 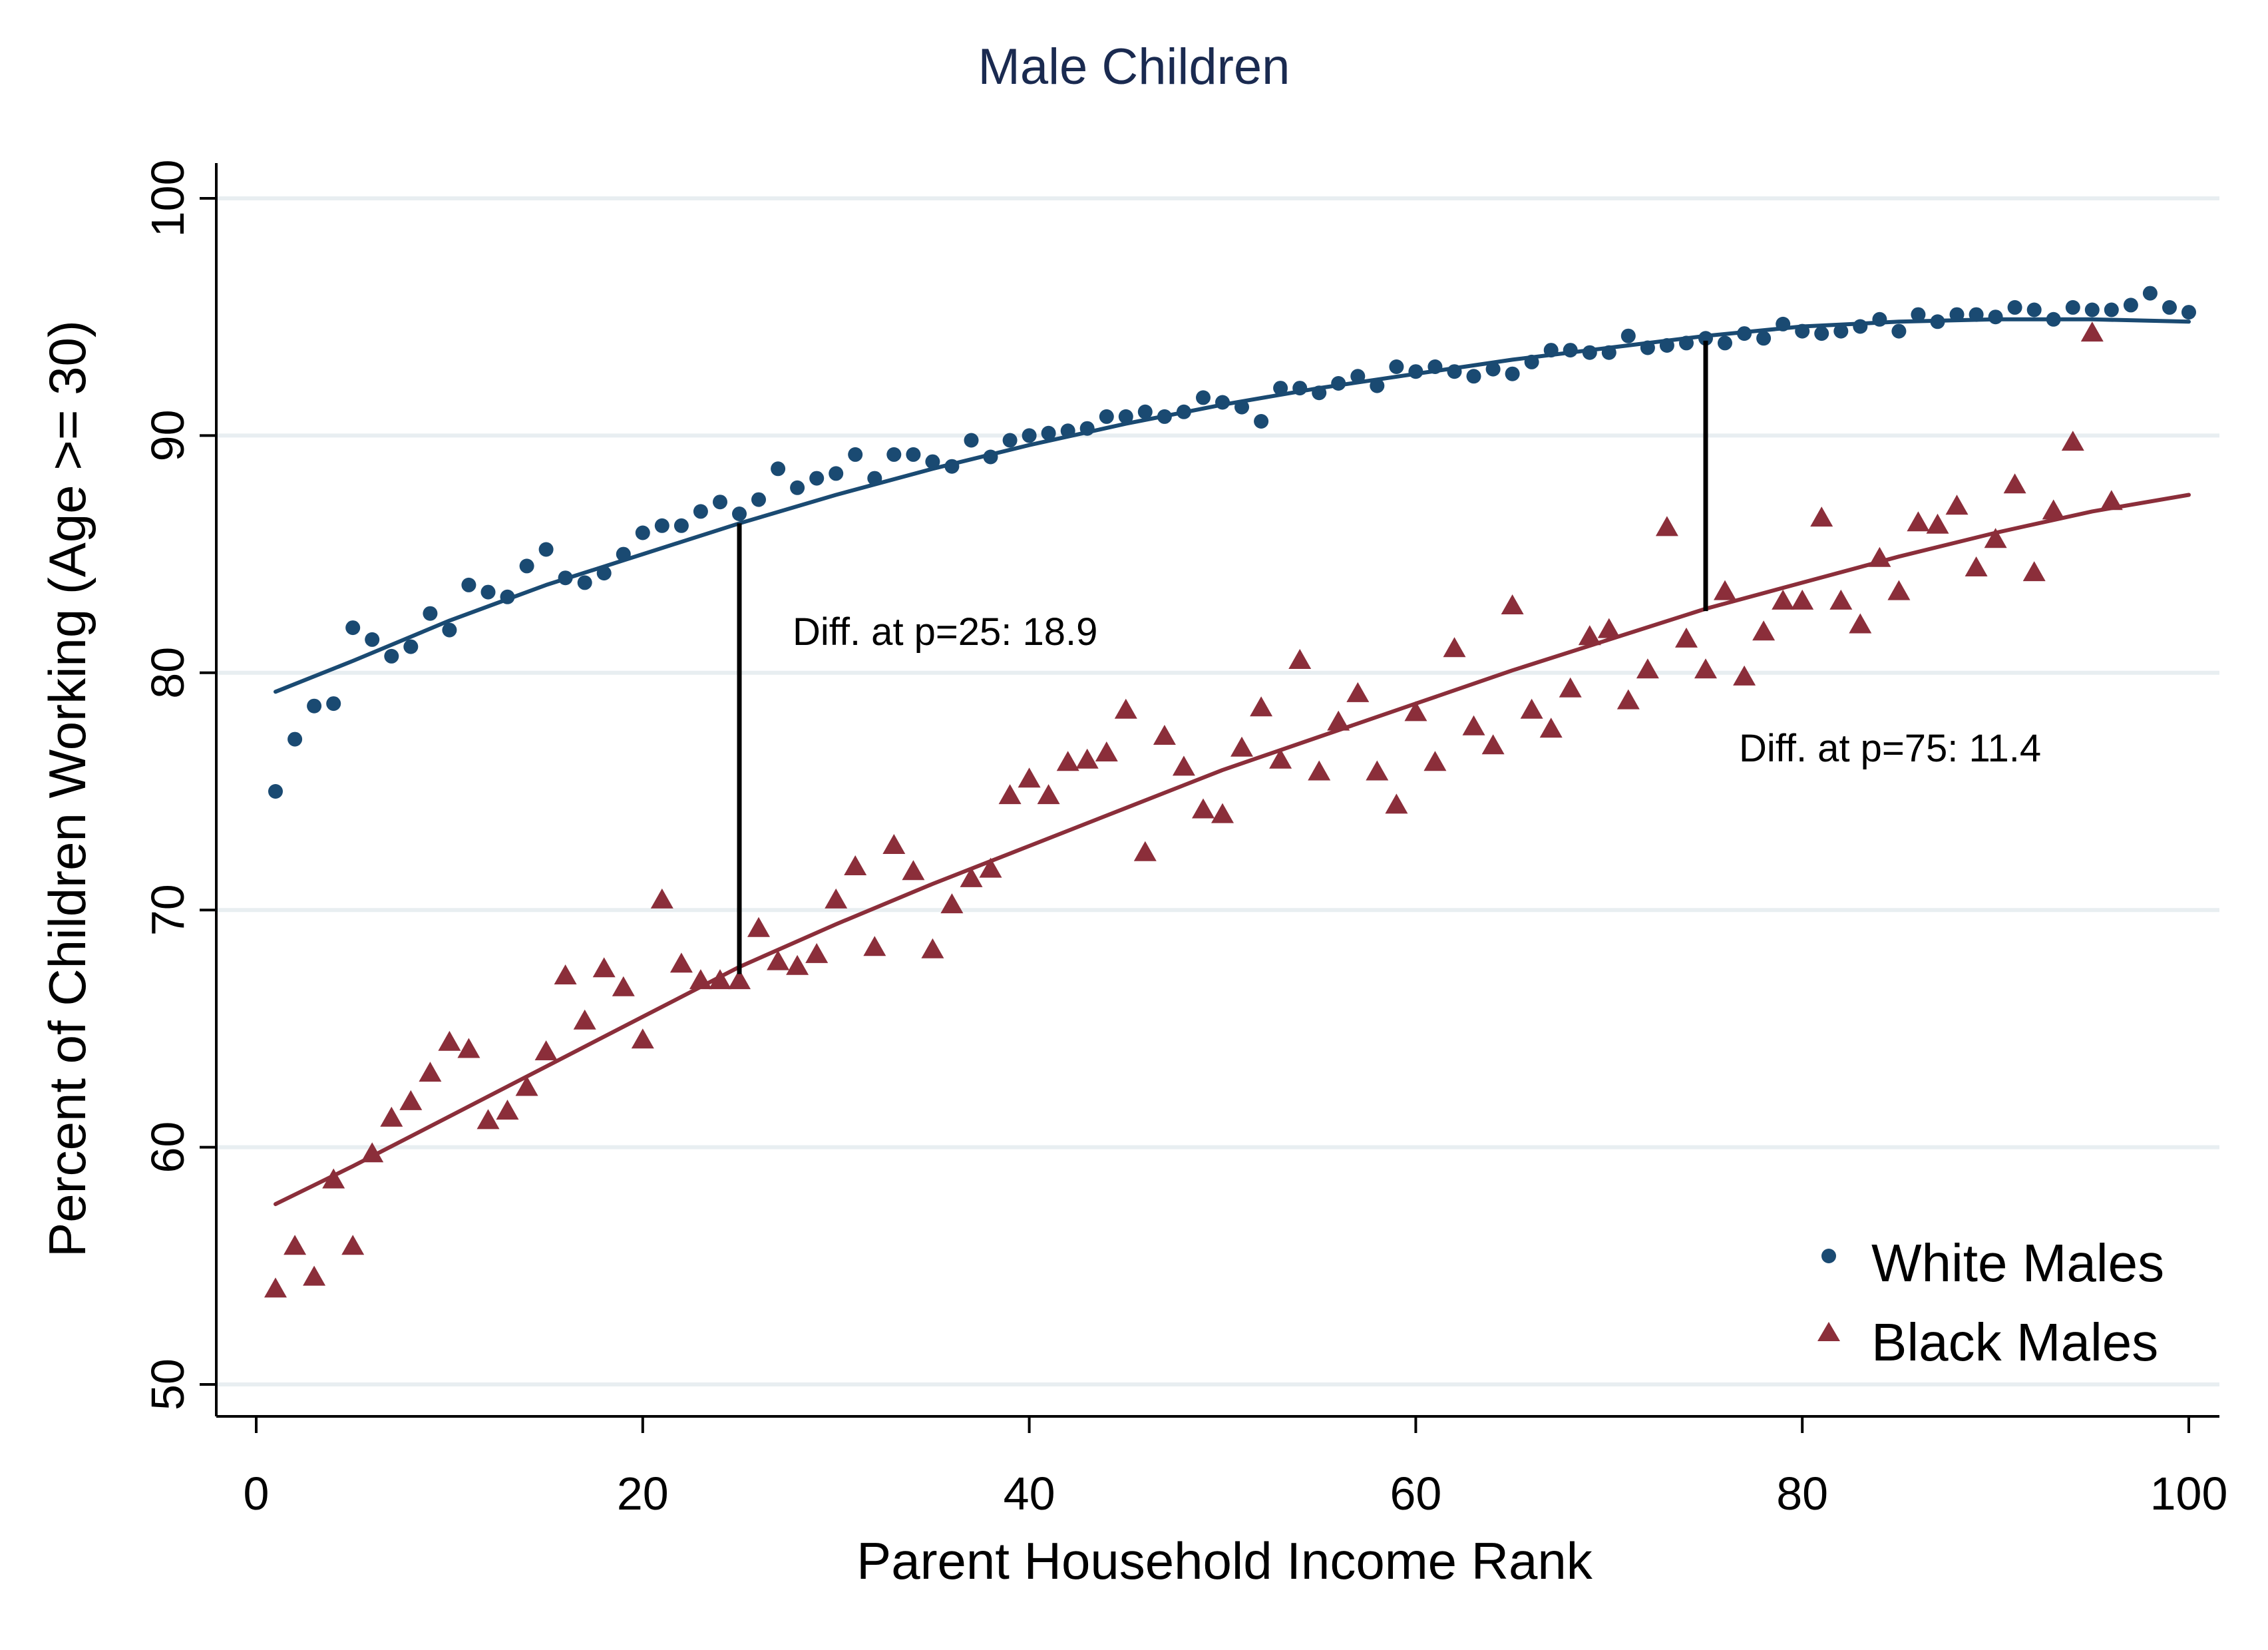 What do you see at coordinates (1236, 1468) in the screenshot?
I see `x-ticks: 0 20 40 60 80 100` at bounding box center [1236, 1468].